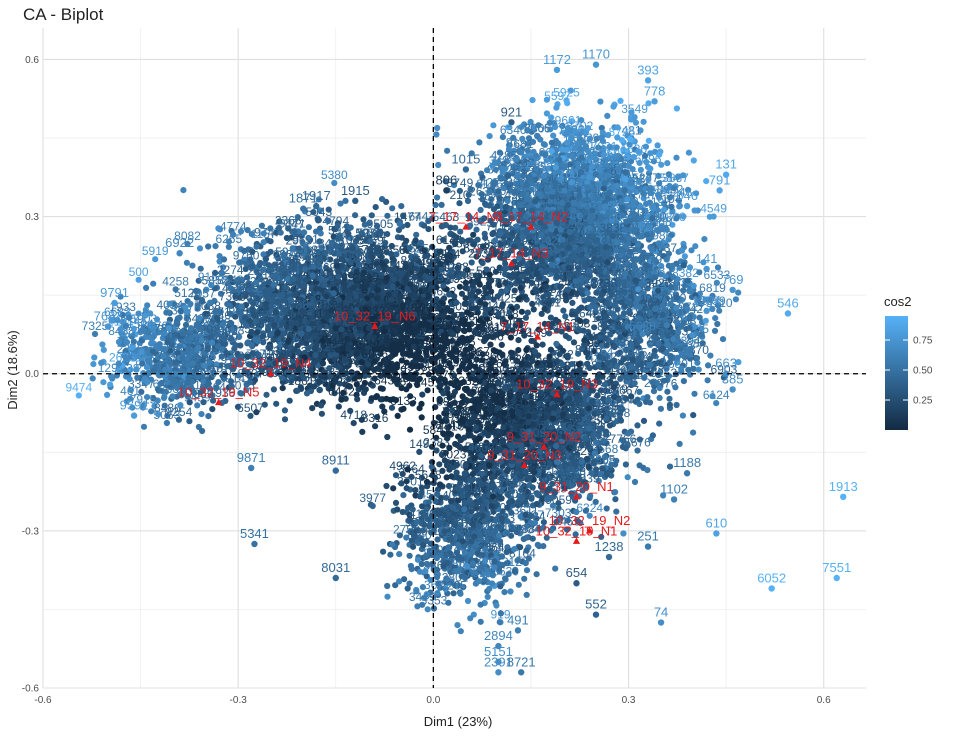 This screenshot has height=742, width=955. I want to click on row-label: 391, so click(636, 212).